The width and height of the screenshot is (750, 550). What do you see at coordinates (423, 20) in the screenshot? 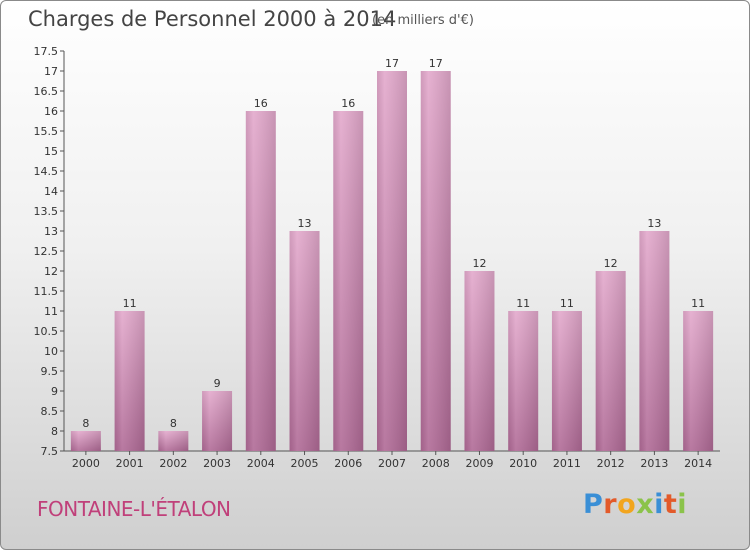
I see `chart-subtitle: (en milliers d'€)` at bounding box center [423, 20].